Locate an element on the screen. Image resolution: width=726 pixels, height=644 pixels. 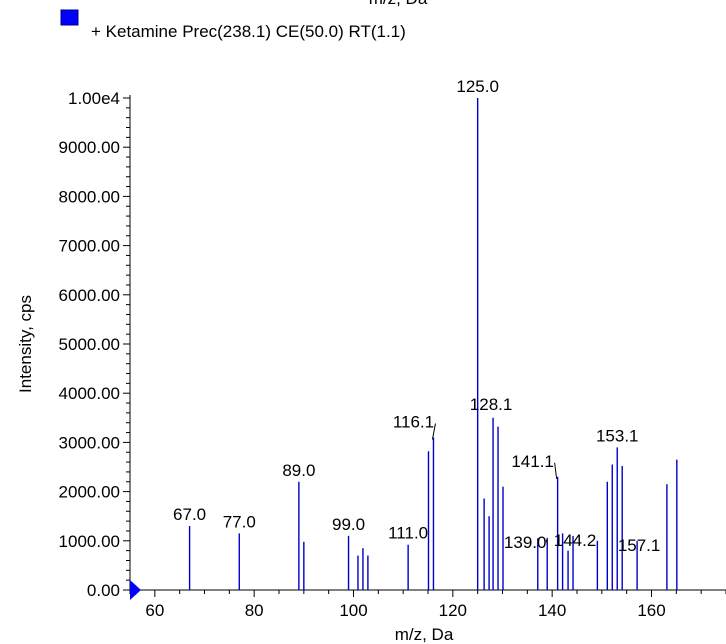
peak-label: 99.0 is located at coordinates (348, 524).